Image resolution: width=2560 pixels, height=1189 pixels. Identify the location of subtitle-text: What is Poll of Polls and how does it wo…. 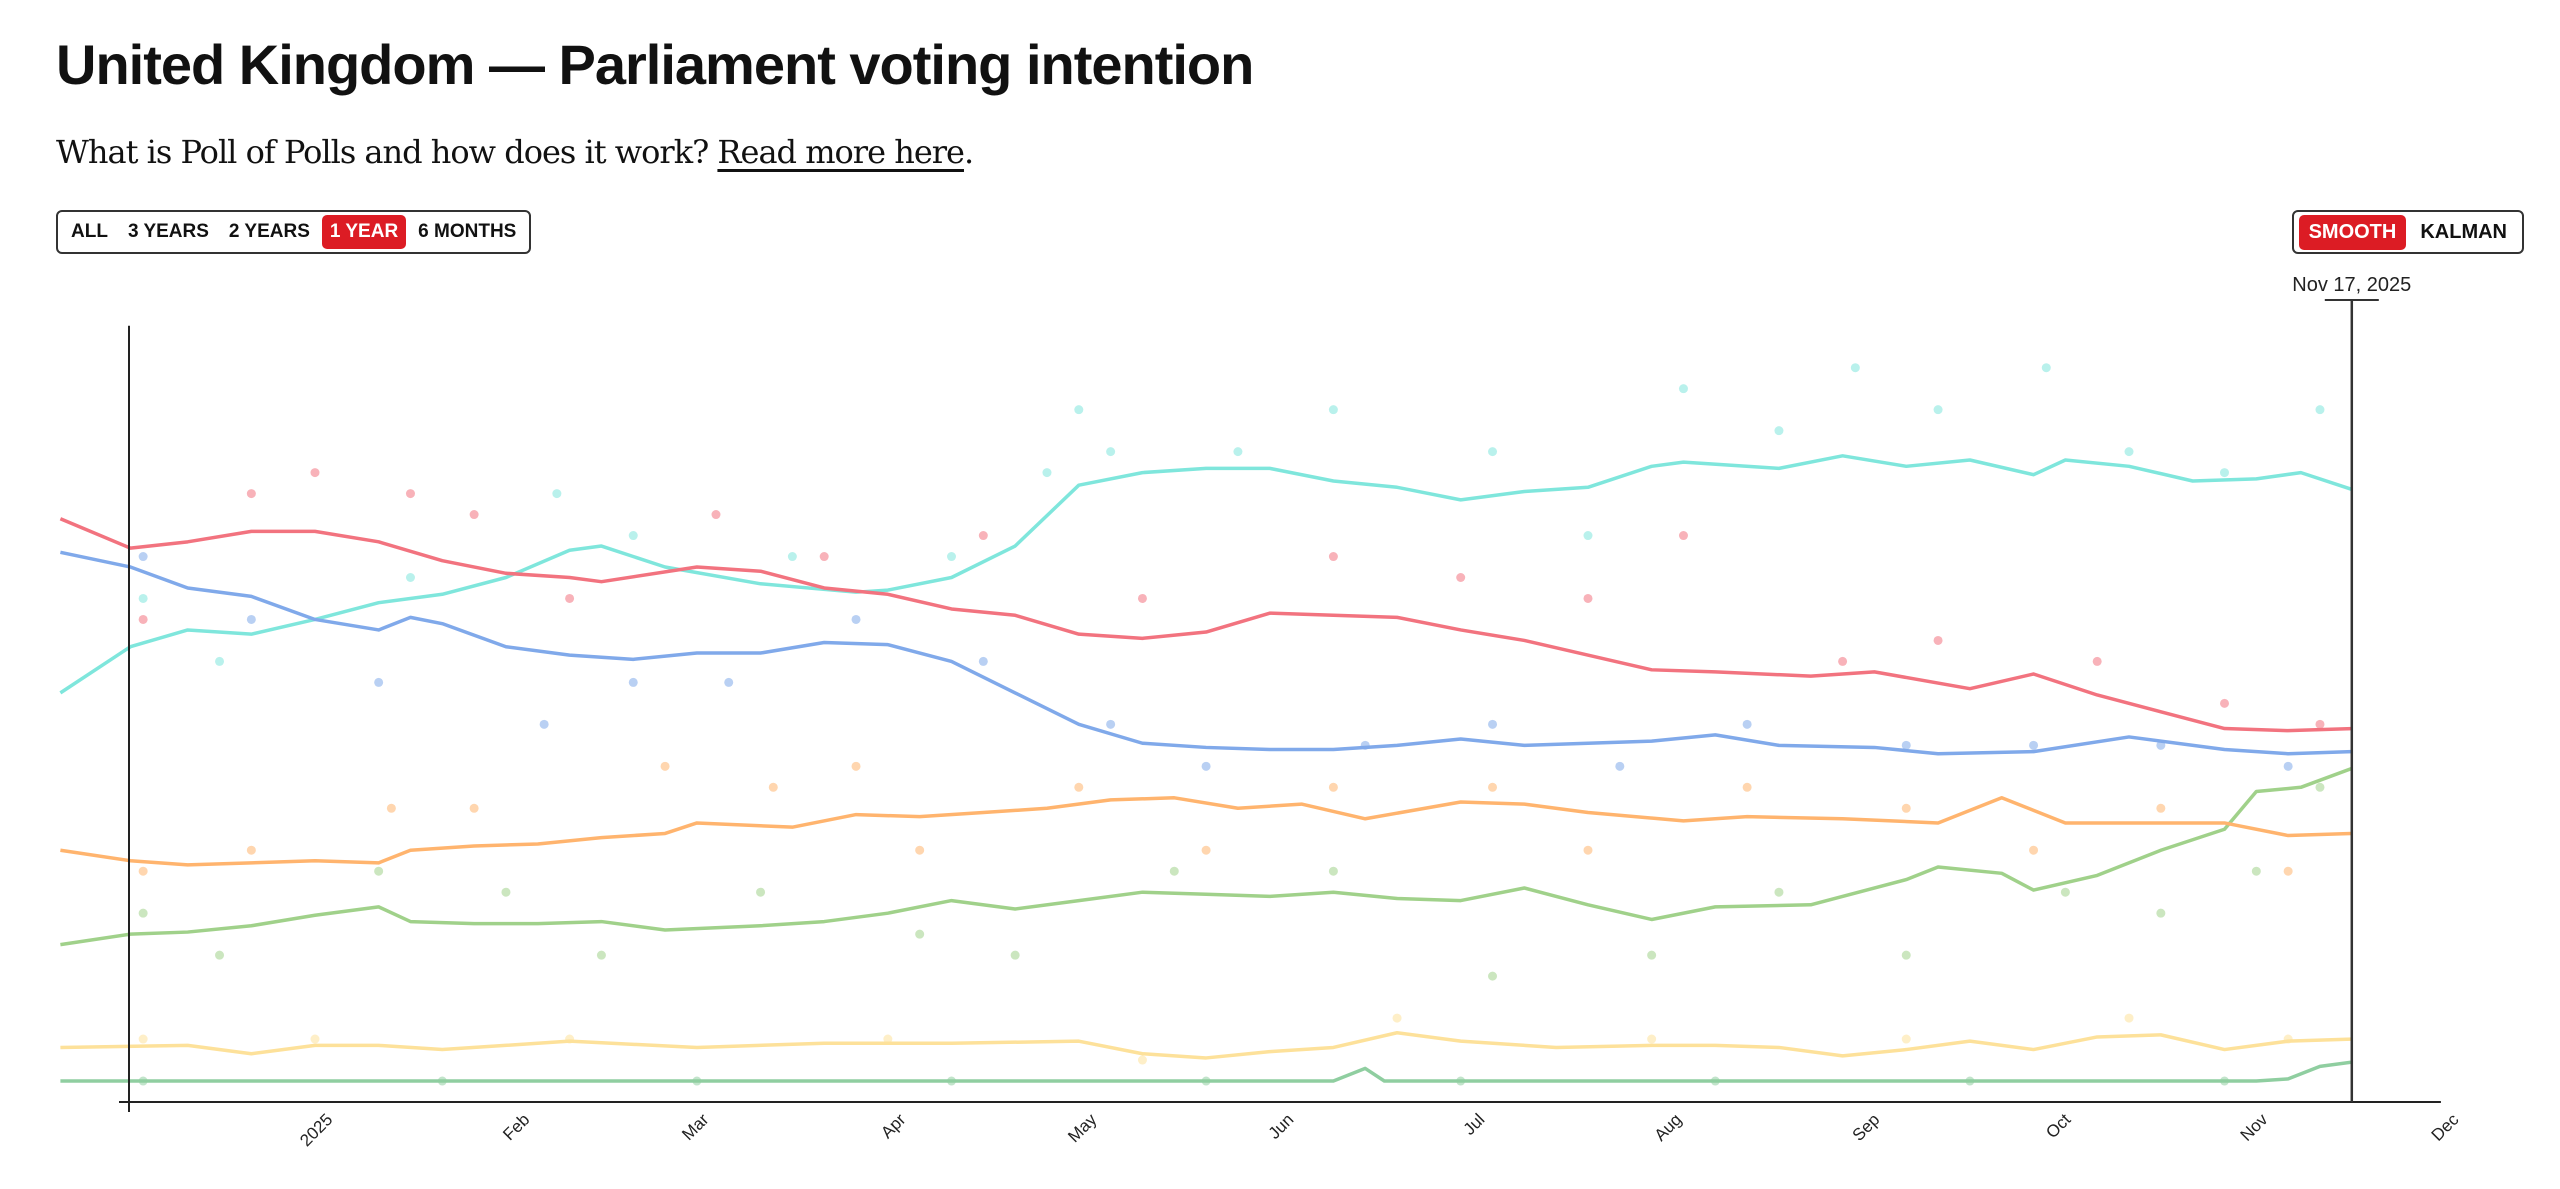
(382, 152).